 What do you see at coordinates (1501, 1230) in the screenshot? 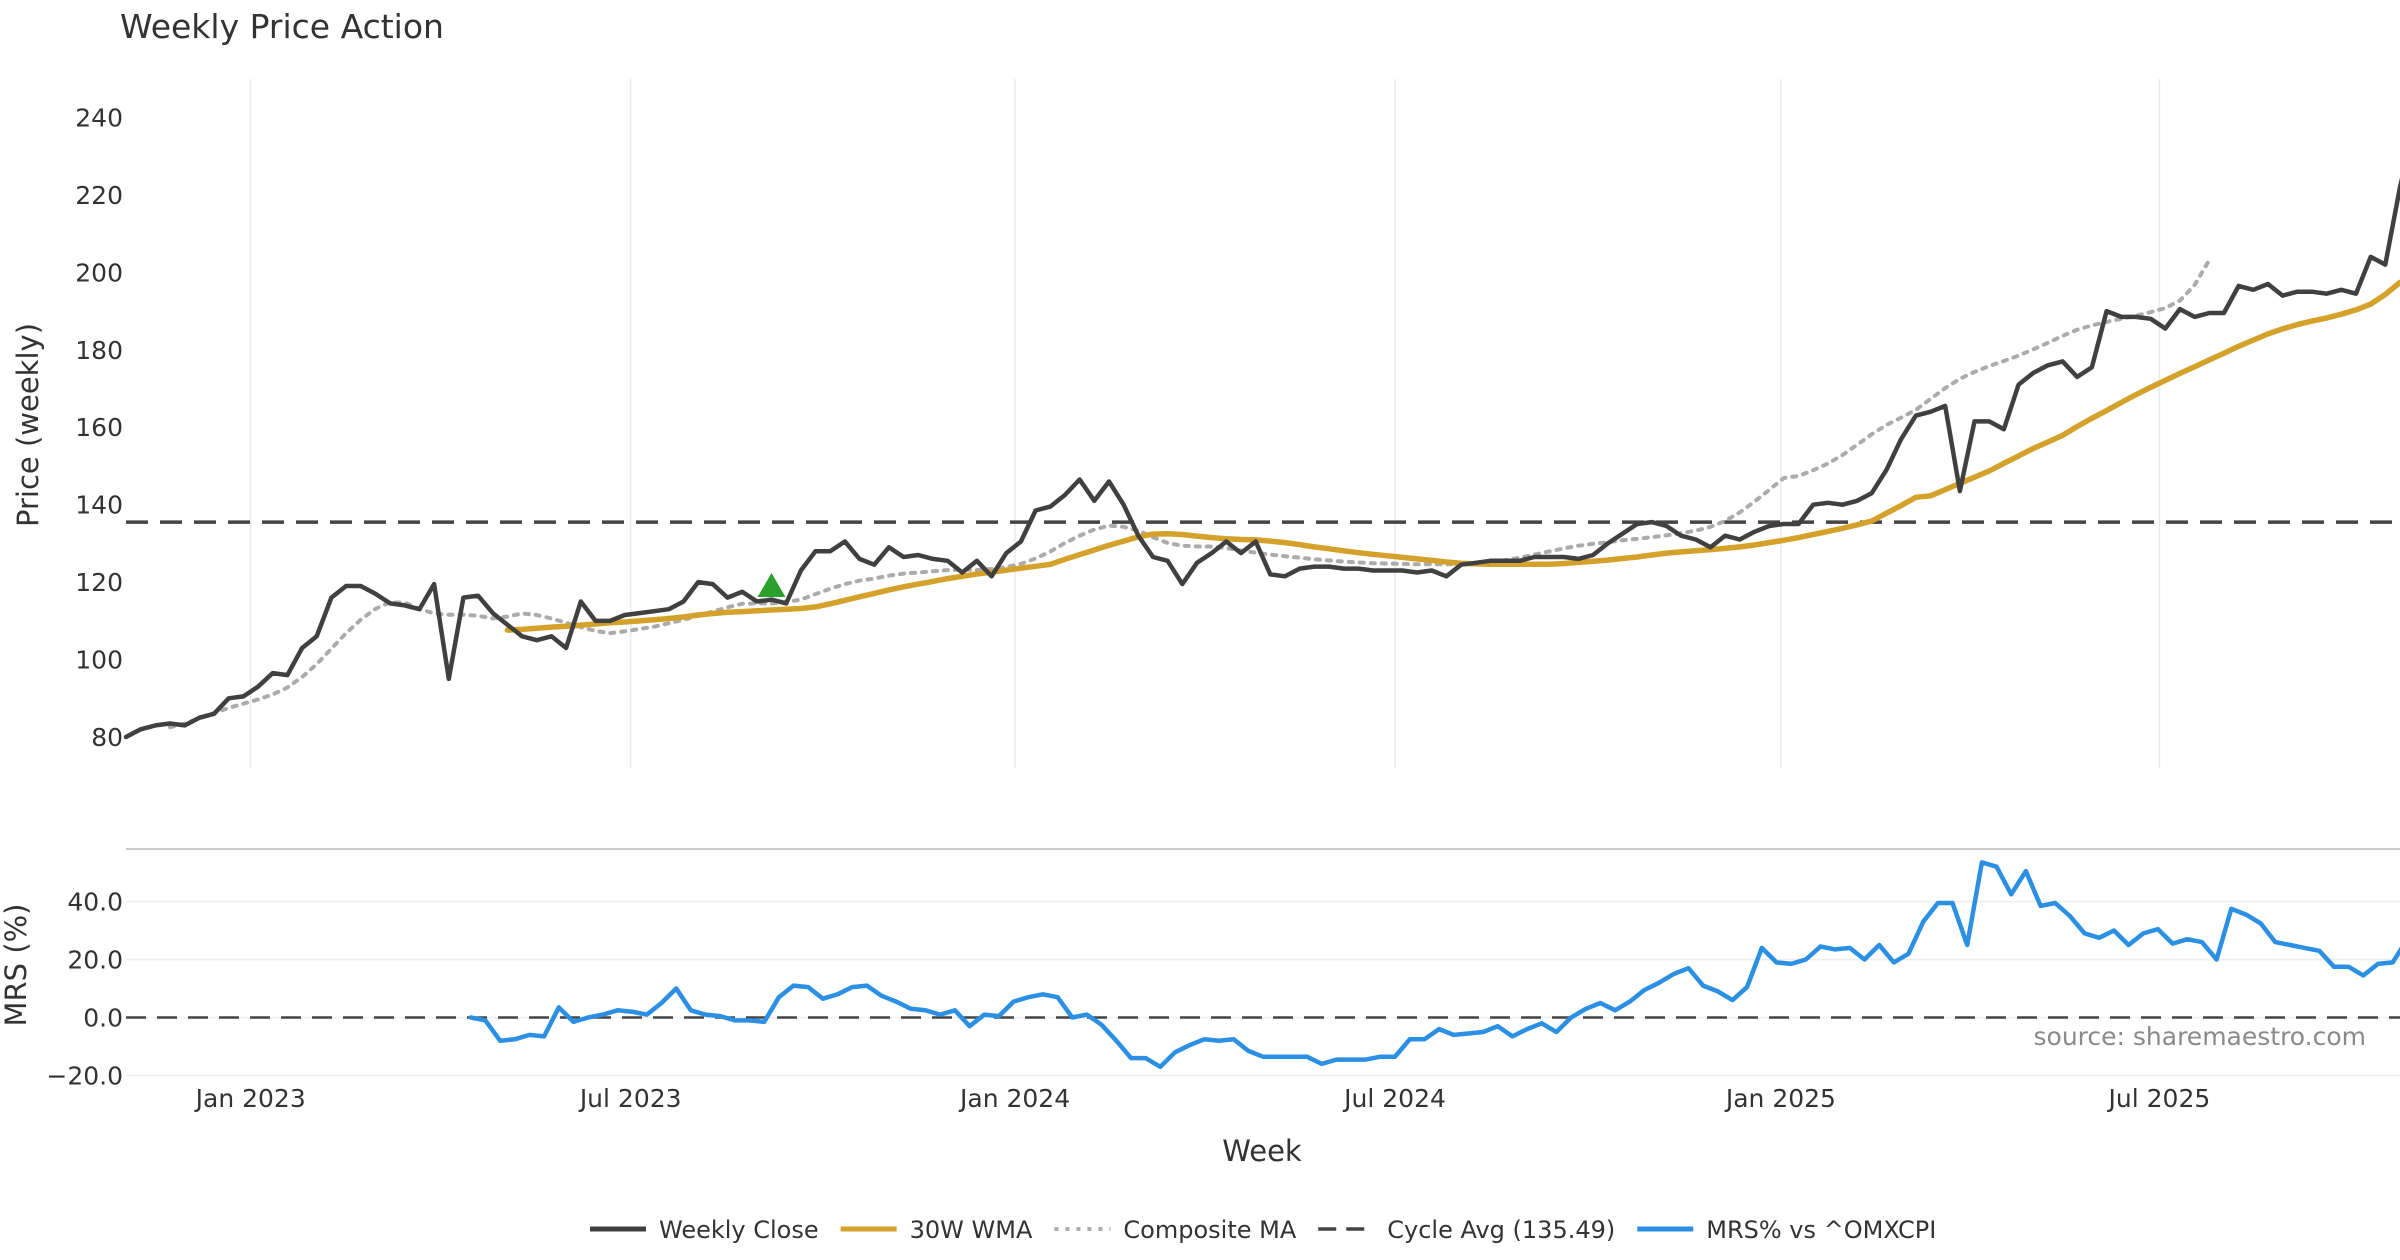
I see `legend-label: Cycle Avg (135.49)` at bounding box center [1501, 1230].